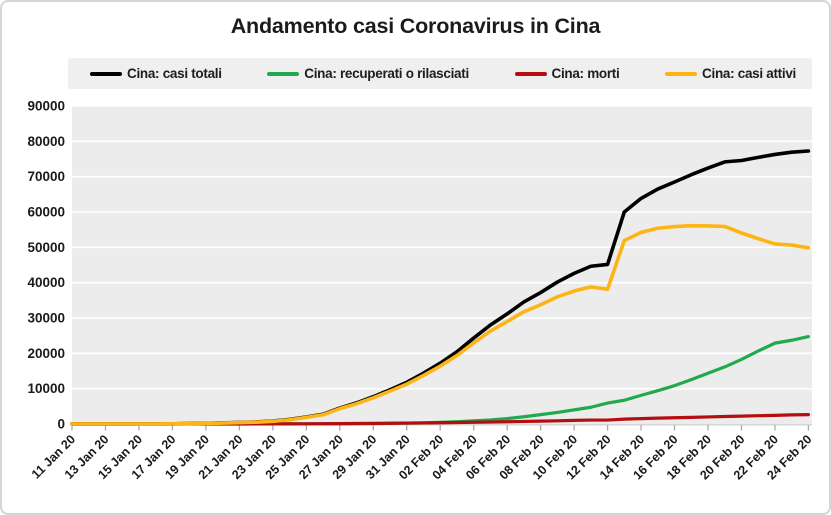 The height and width of the screenshot is (515, 831). Describe the element at coordinates (585, 73) in the screenshot. I see `legend-label: Cina: morti` at that location.